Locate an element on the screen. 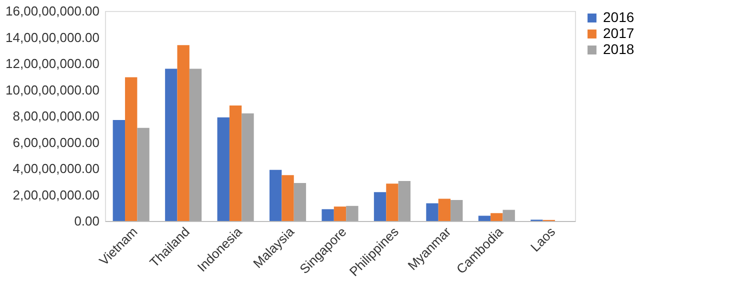  y-tick-label: 16,00,00,000.00 is located at coordinates (53, 11).